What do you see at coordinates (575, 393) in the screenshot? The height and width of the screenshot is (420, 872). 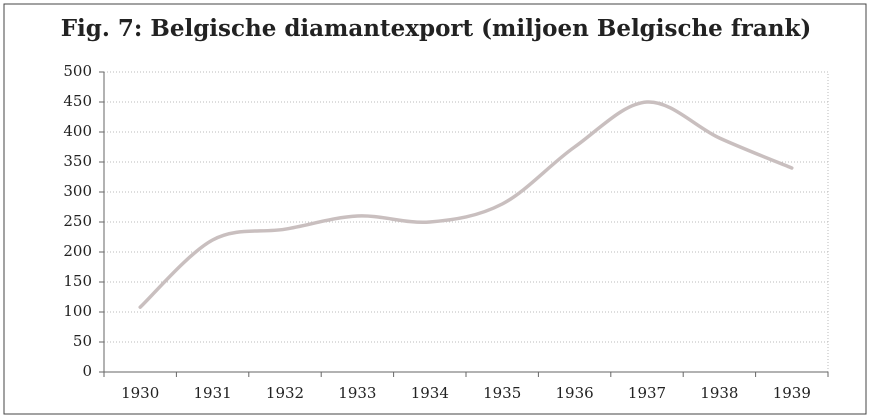 I see `x-tick-label: 1936` at bounding box center [575, 393].